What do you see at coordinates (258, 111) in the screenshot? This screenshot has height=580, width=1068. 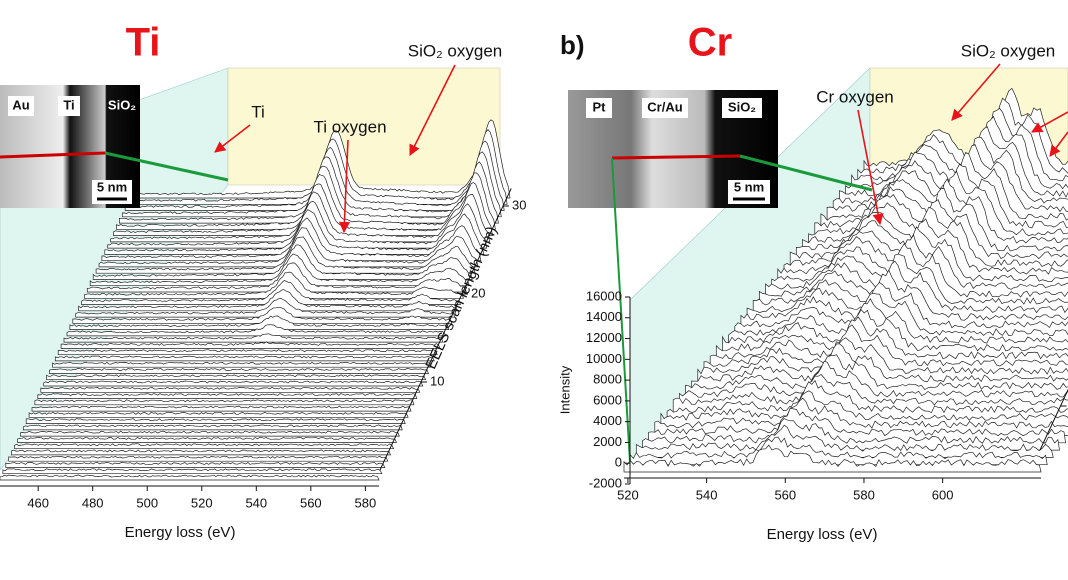 I see `annotation: Ti` at bounding box center [258, 111].